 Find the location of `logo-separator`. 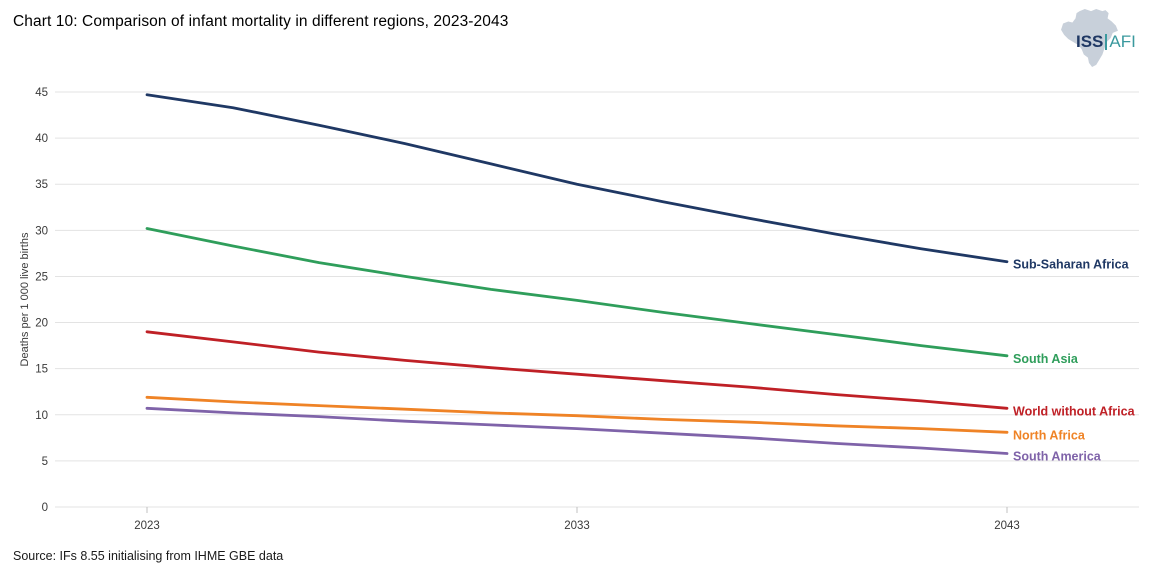

logo-separator is located at coordinates (1106, 41).